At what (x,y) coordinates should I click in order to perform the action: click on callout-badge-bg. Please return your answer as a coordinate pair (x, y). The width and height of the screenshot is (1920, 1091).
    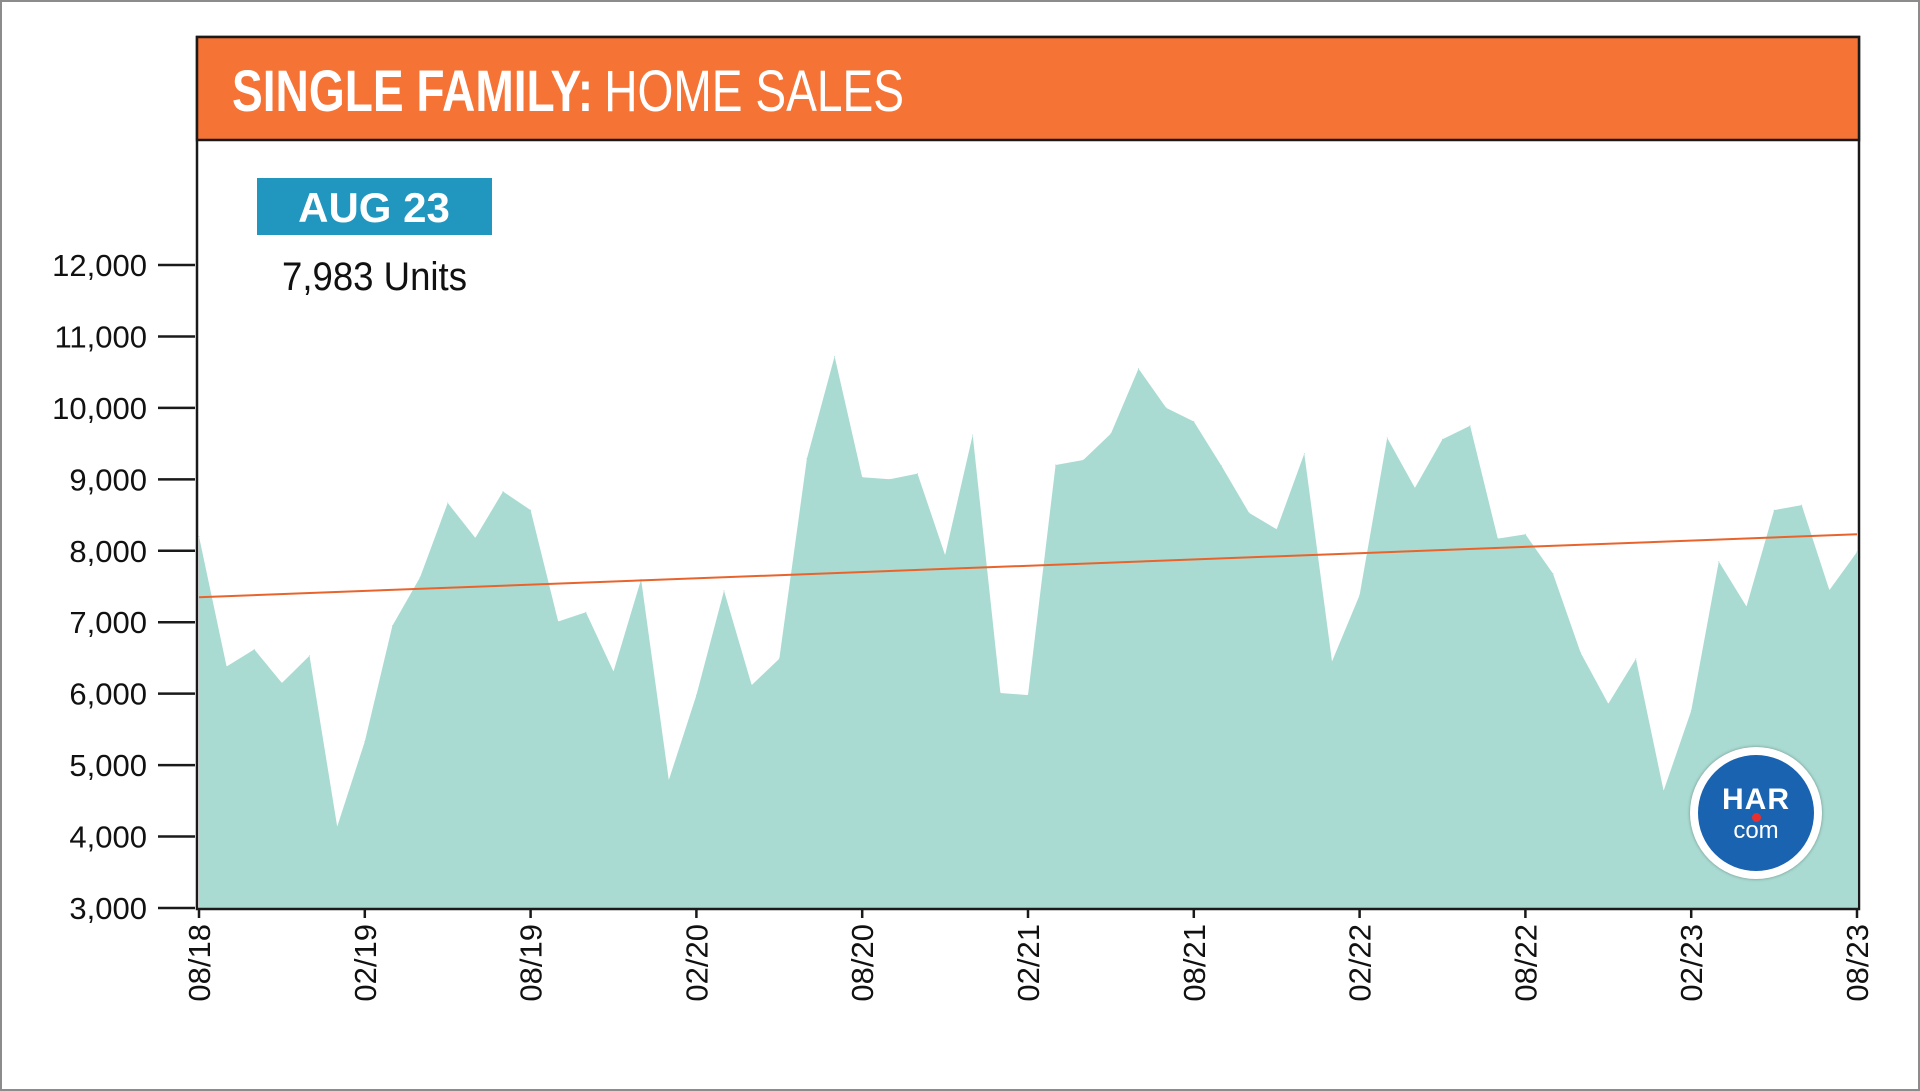
    Looking at the image, I should click on (374, 206).